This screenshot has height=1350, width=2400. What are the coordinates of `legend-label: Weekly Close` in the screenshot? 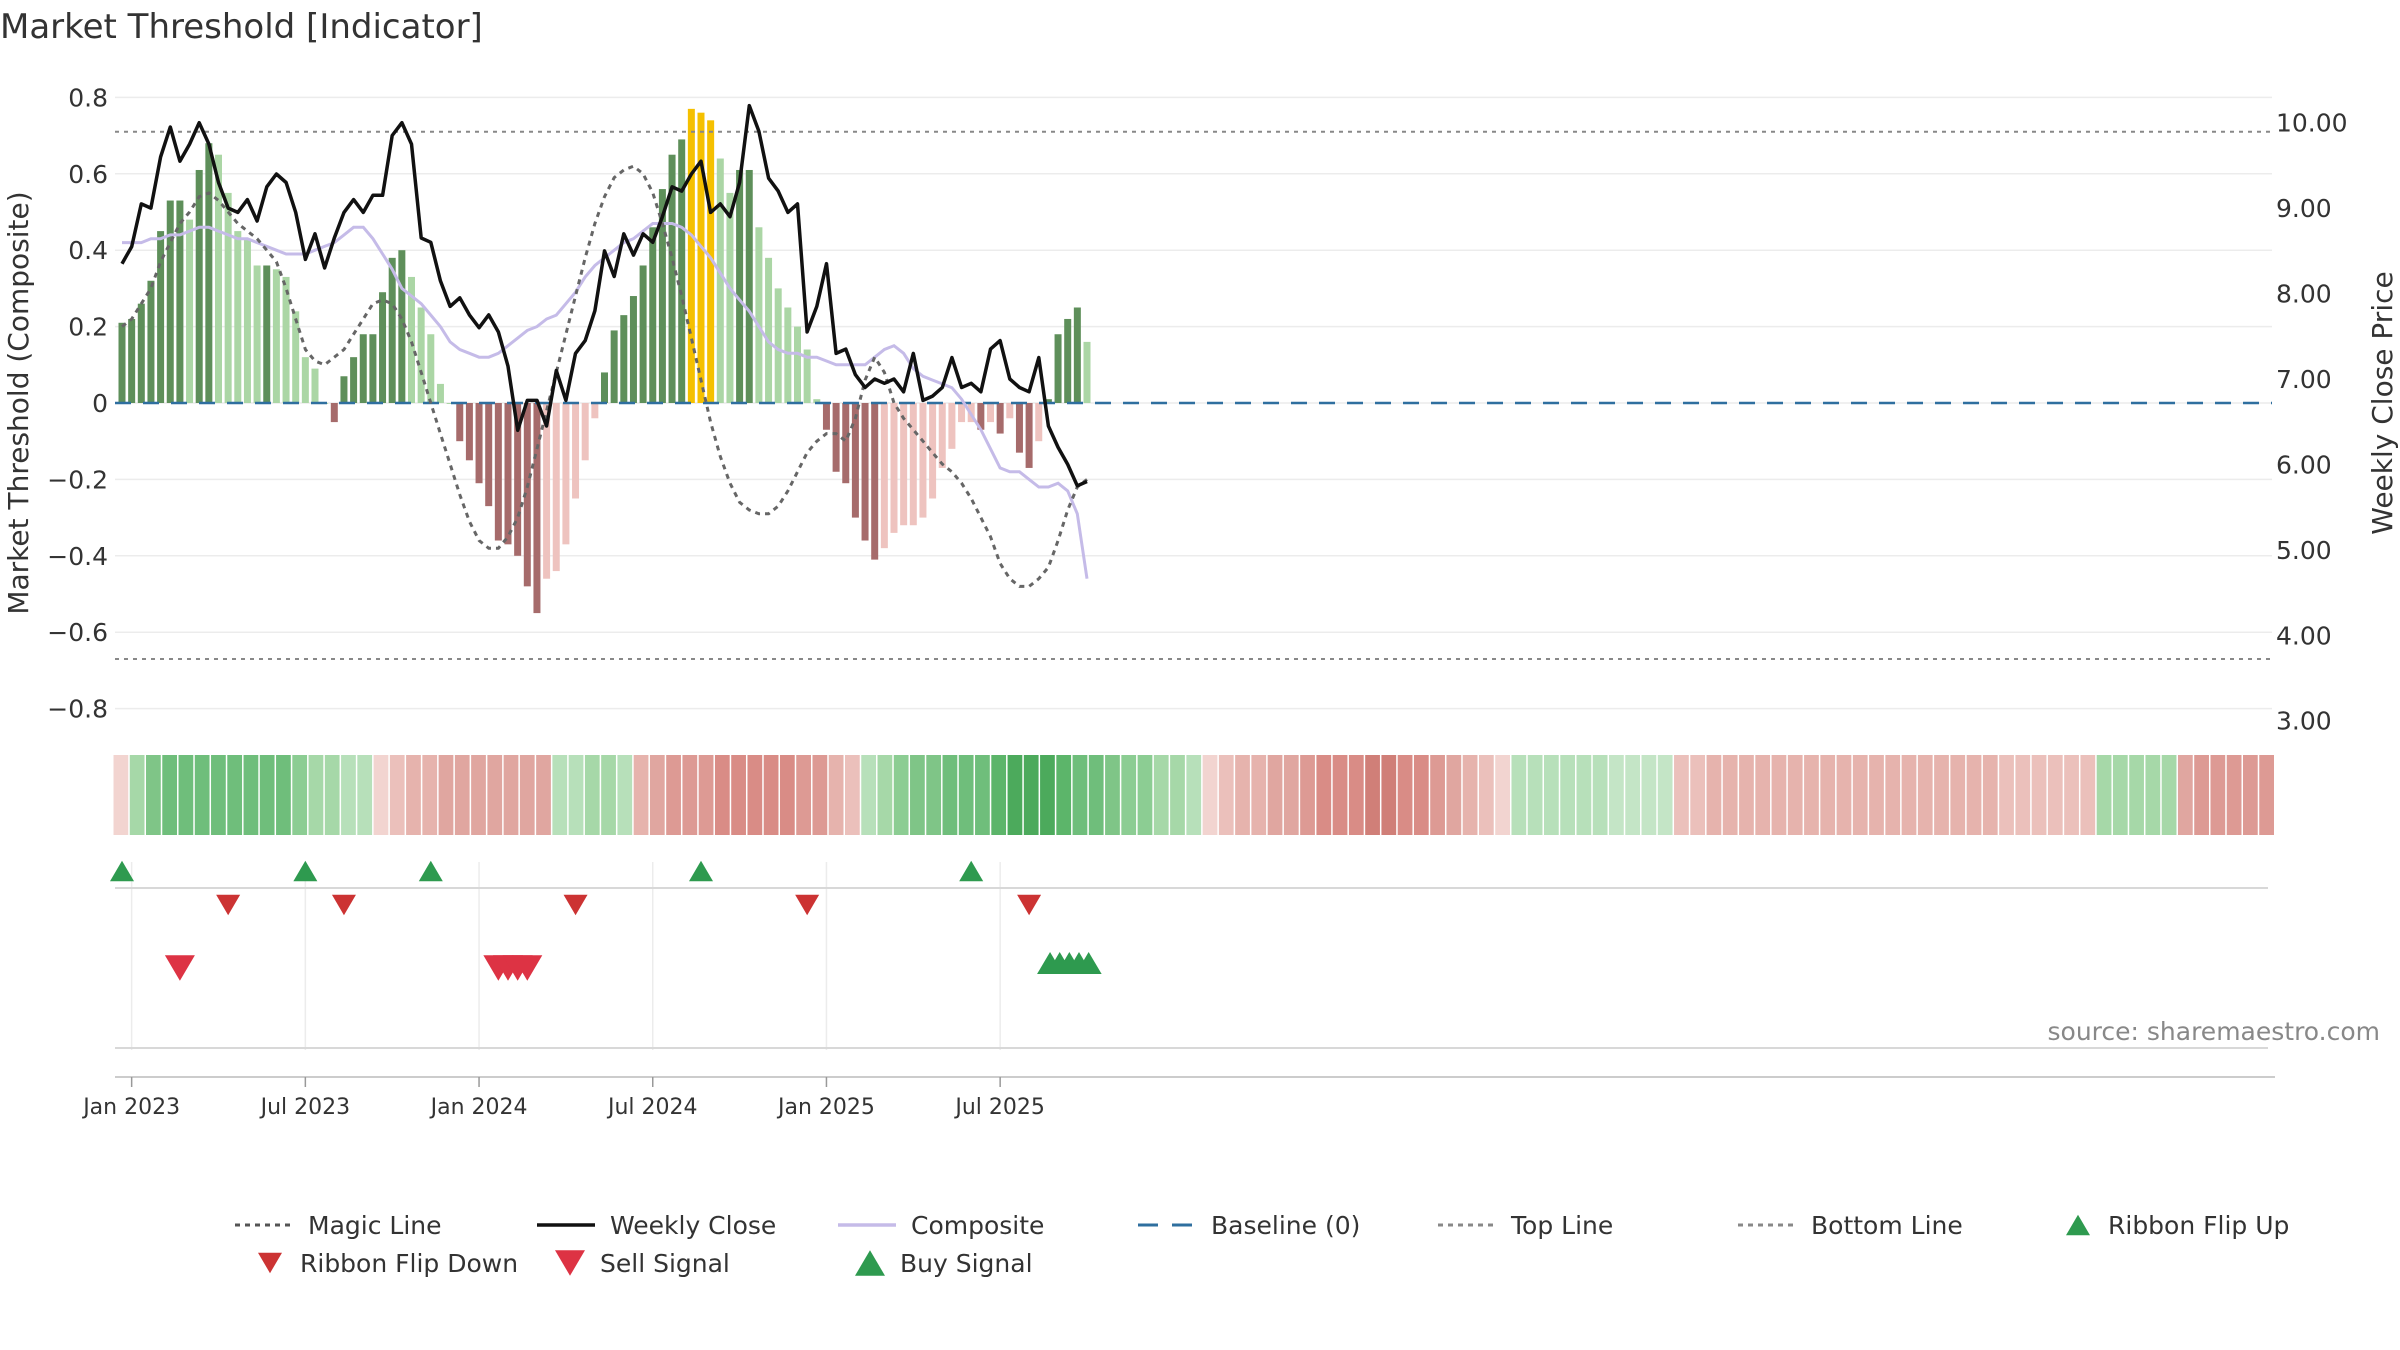 It's located at (693, 1225).